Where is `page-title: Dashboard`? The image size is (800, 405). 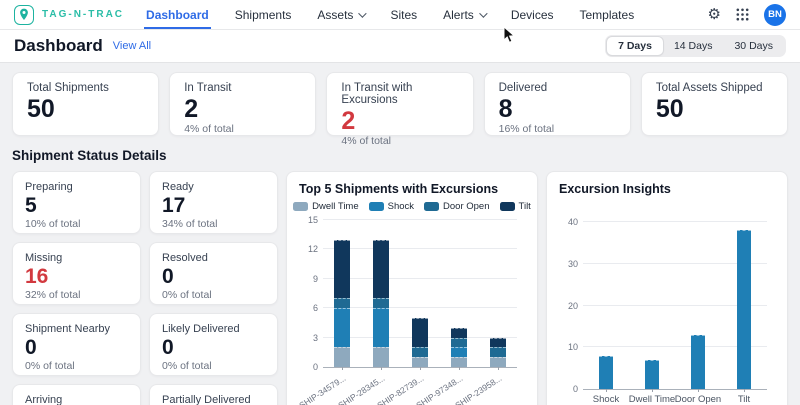
page-title: Dashboard is located at coordinates (58, 45).